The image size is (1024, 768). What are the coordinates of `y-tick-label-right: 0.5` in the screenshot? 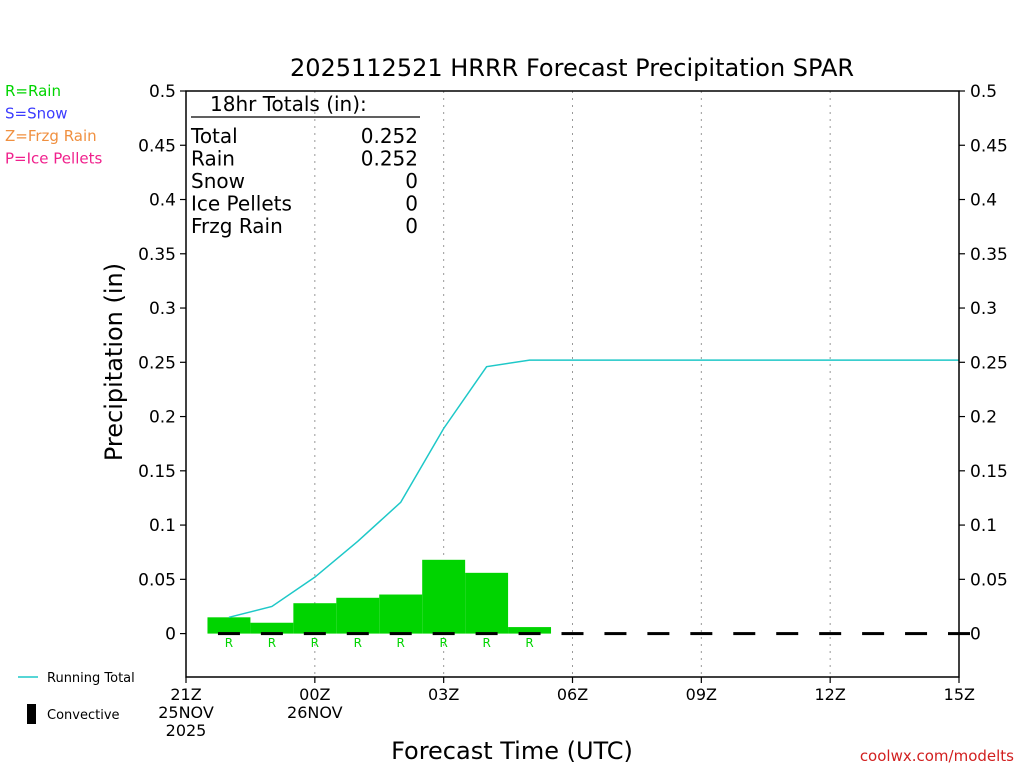 It's located at (983, 92).